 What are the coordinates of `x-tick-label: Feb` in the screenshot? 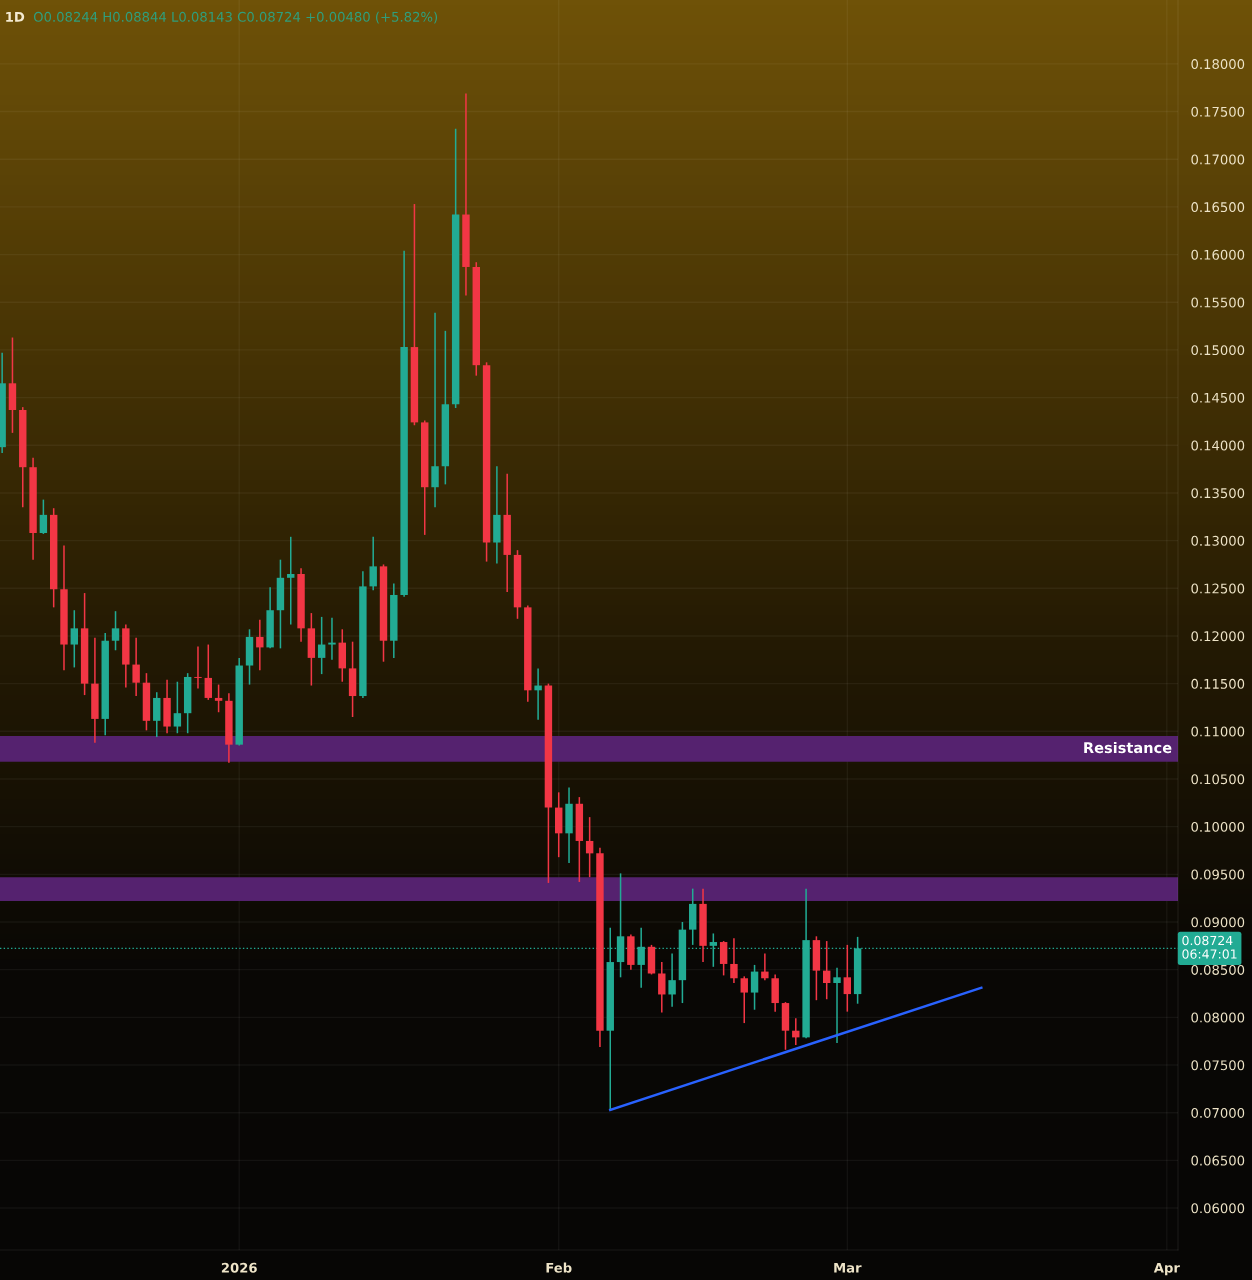 It's located at (559, 1267).